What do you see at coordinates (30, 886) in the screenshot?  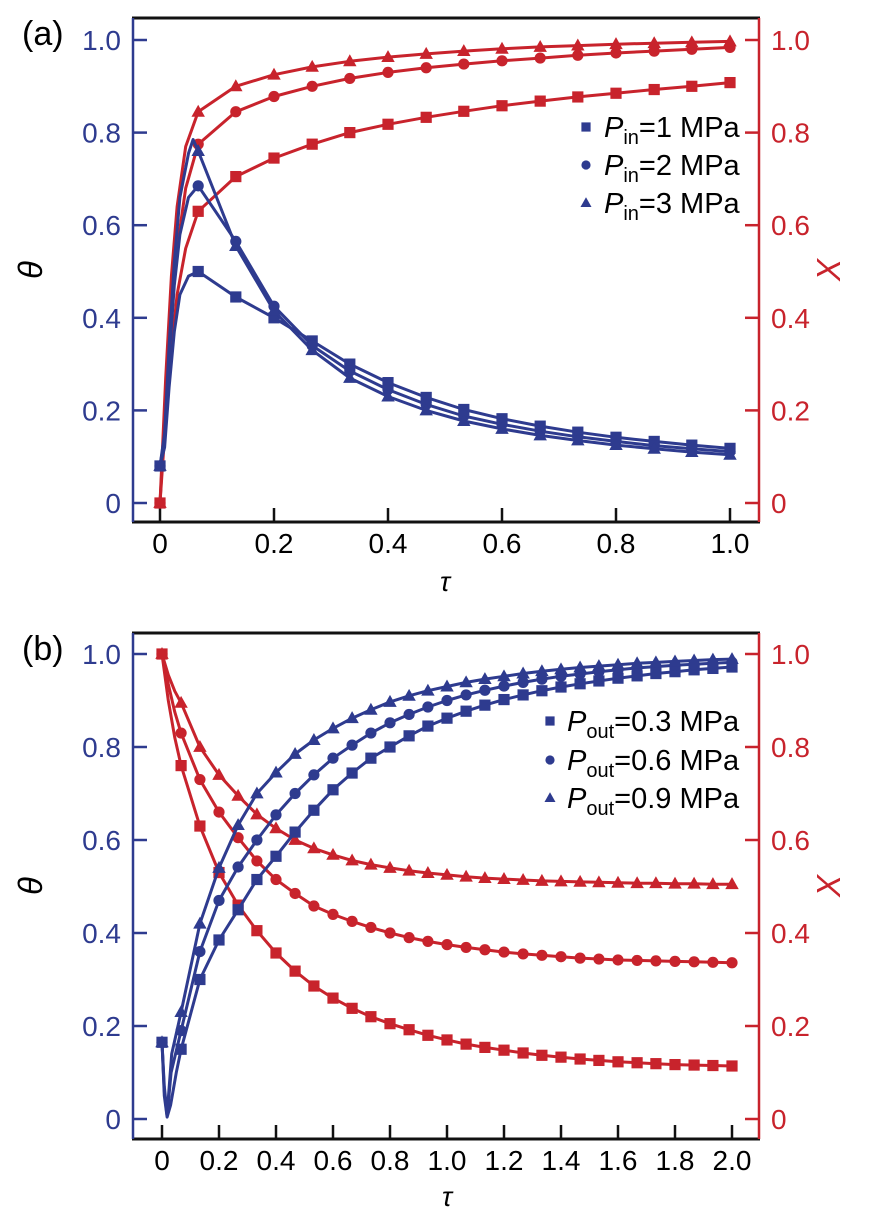 I see `left-y-axis-title: θ` at bounding box center [30, 886].